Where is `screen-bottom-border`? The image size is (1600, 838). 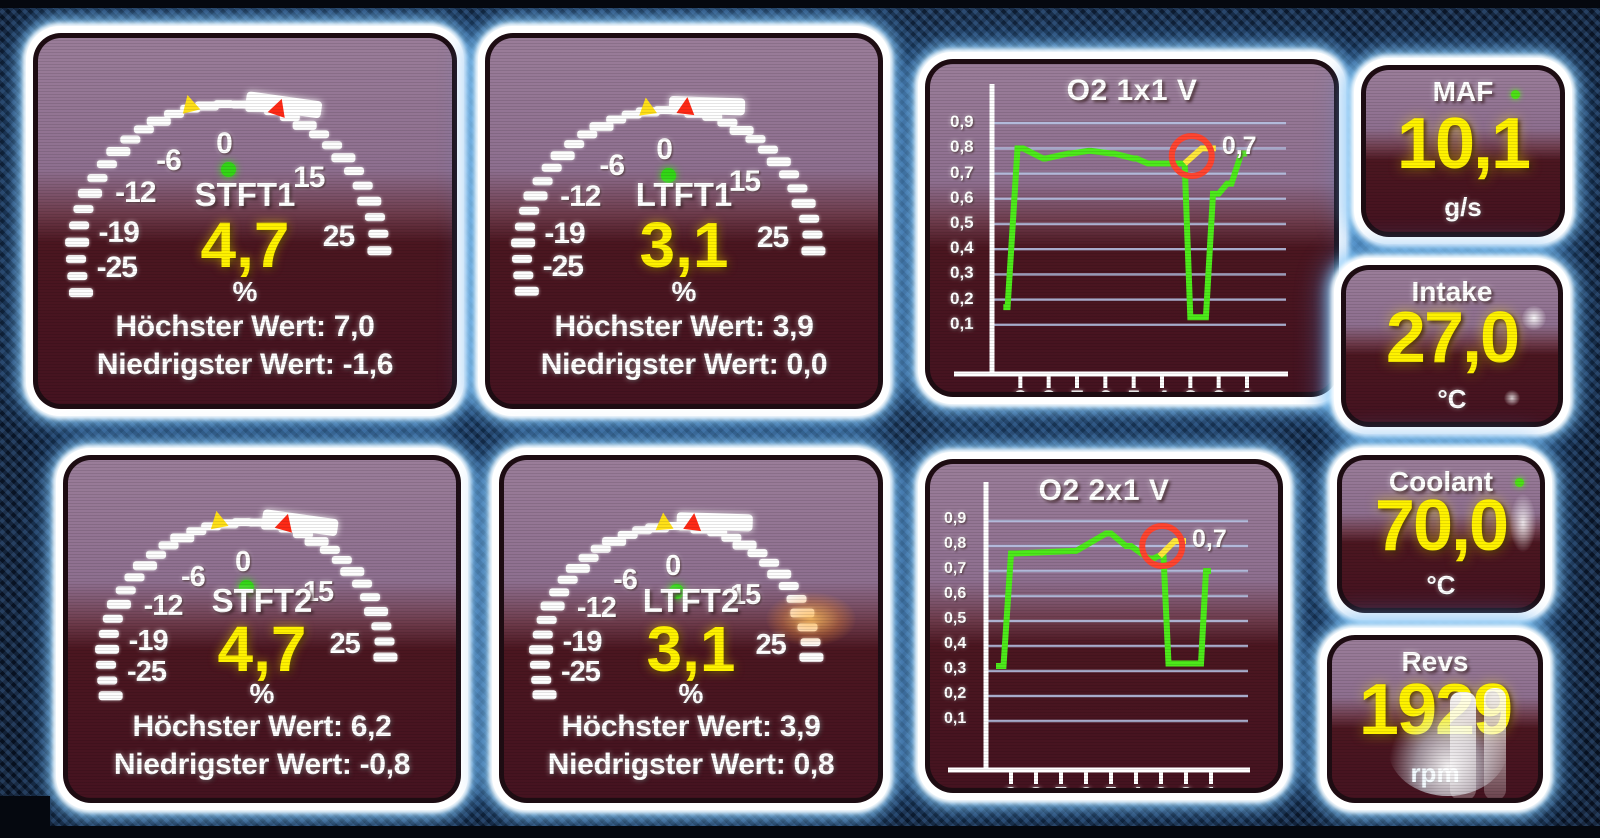
screen-bottom-border is located at coordinates (800, 832).